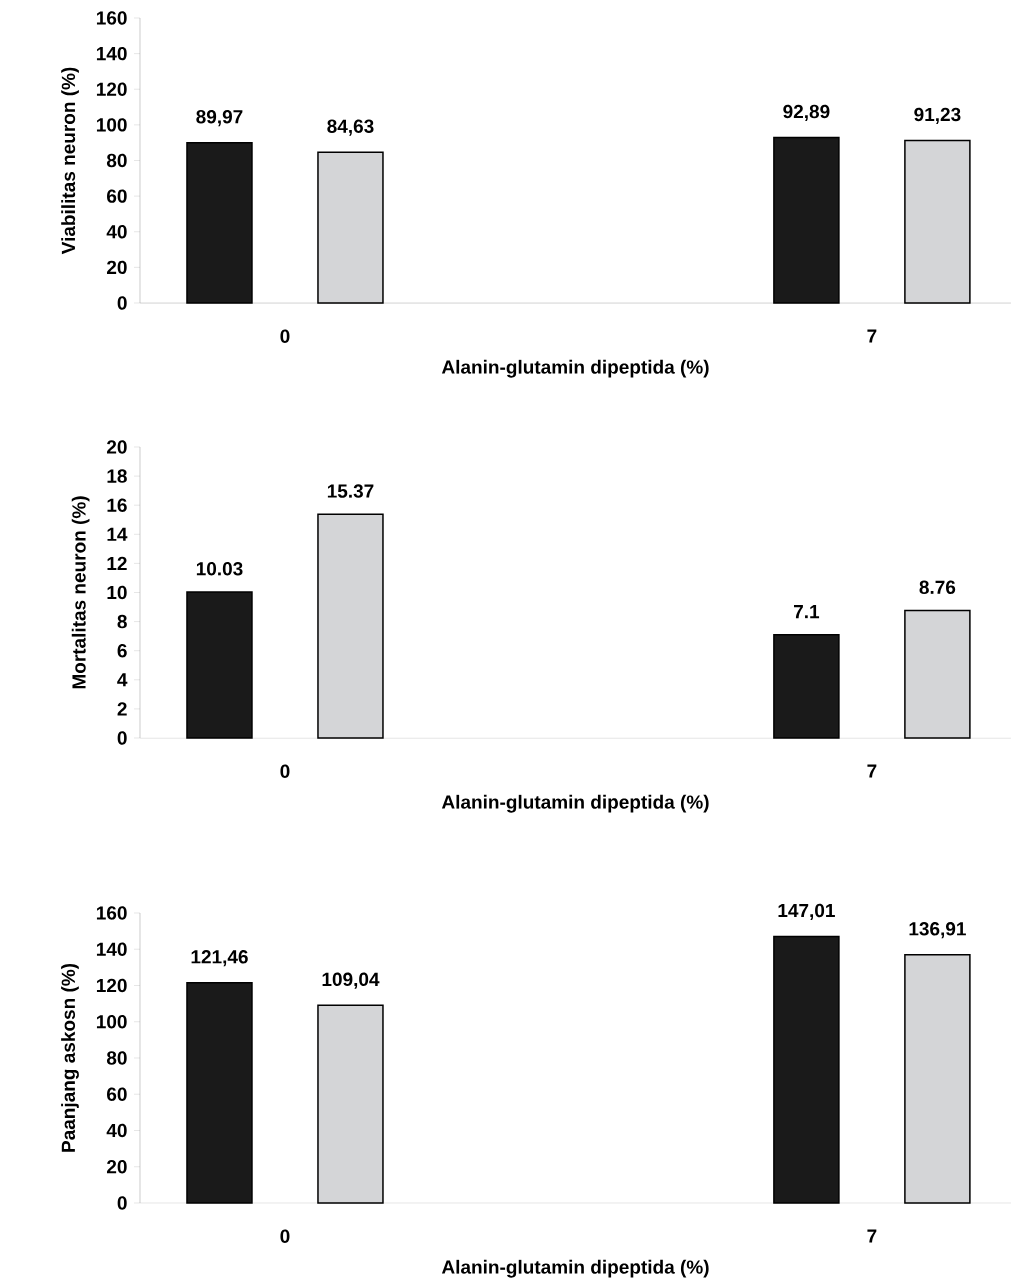  I want to click on y-tick-label: 4, so click(122, 680).